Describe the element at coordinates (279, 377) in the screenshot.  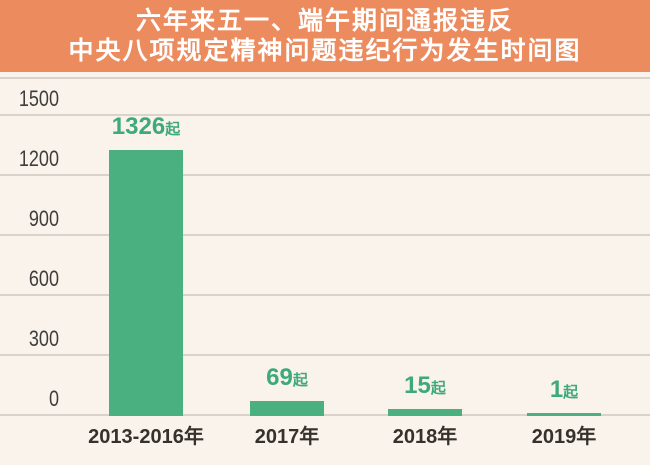
I see `bar-value: 69` at that location.